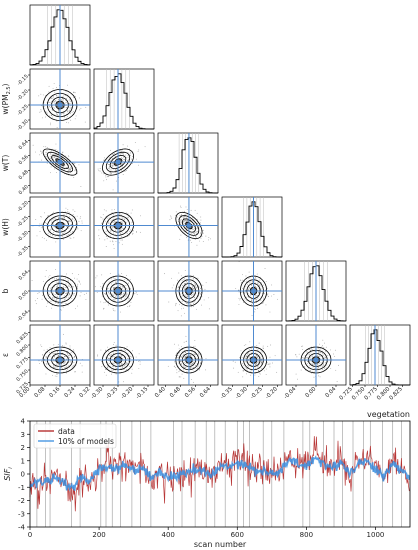 This screenshot has height=550, width=418. I want to click on y-tick-label: -0.35, so click(22, 251).